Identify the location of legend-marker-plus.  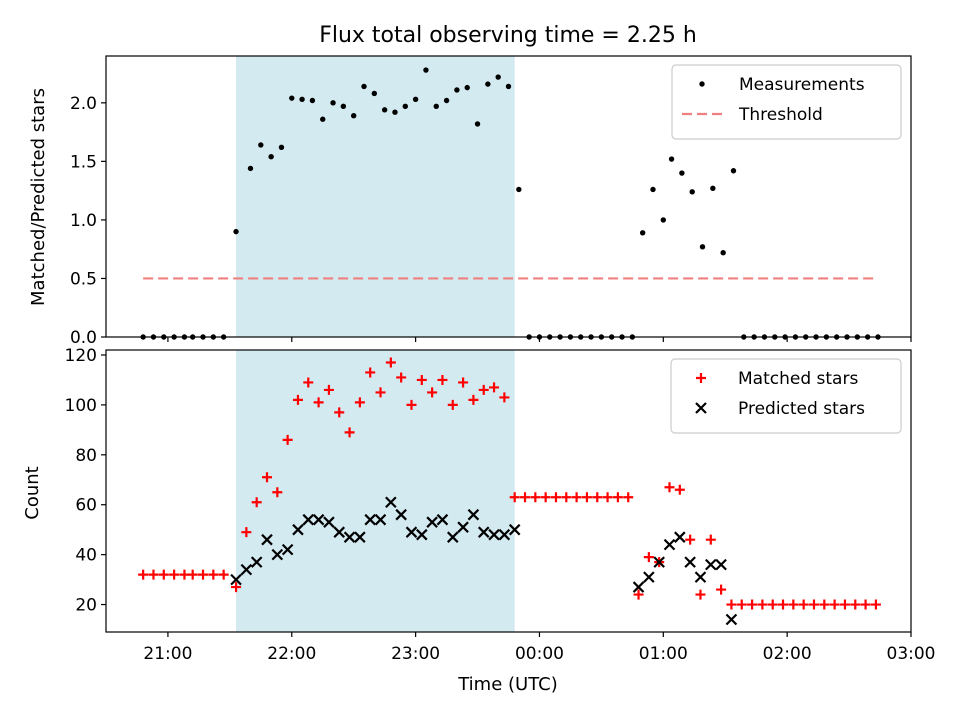
(701, 378).